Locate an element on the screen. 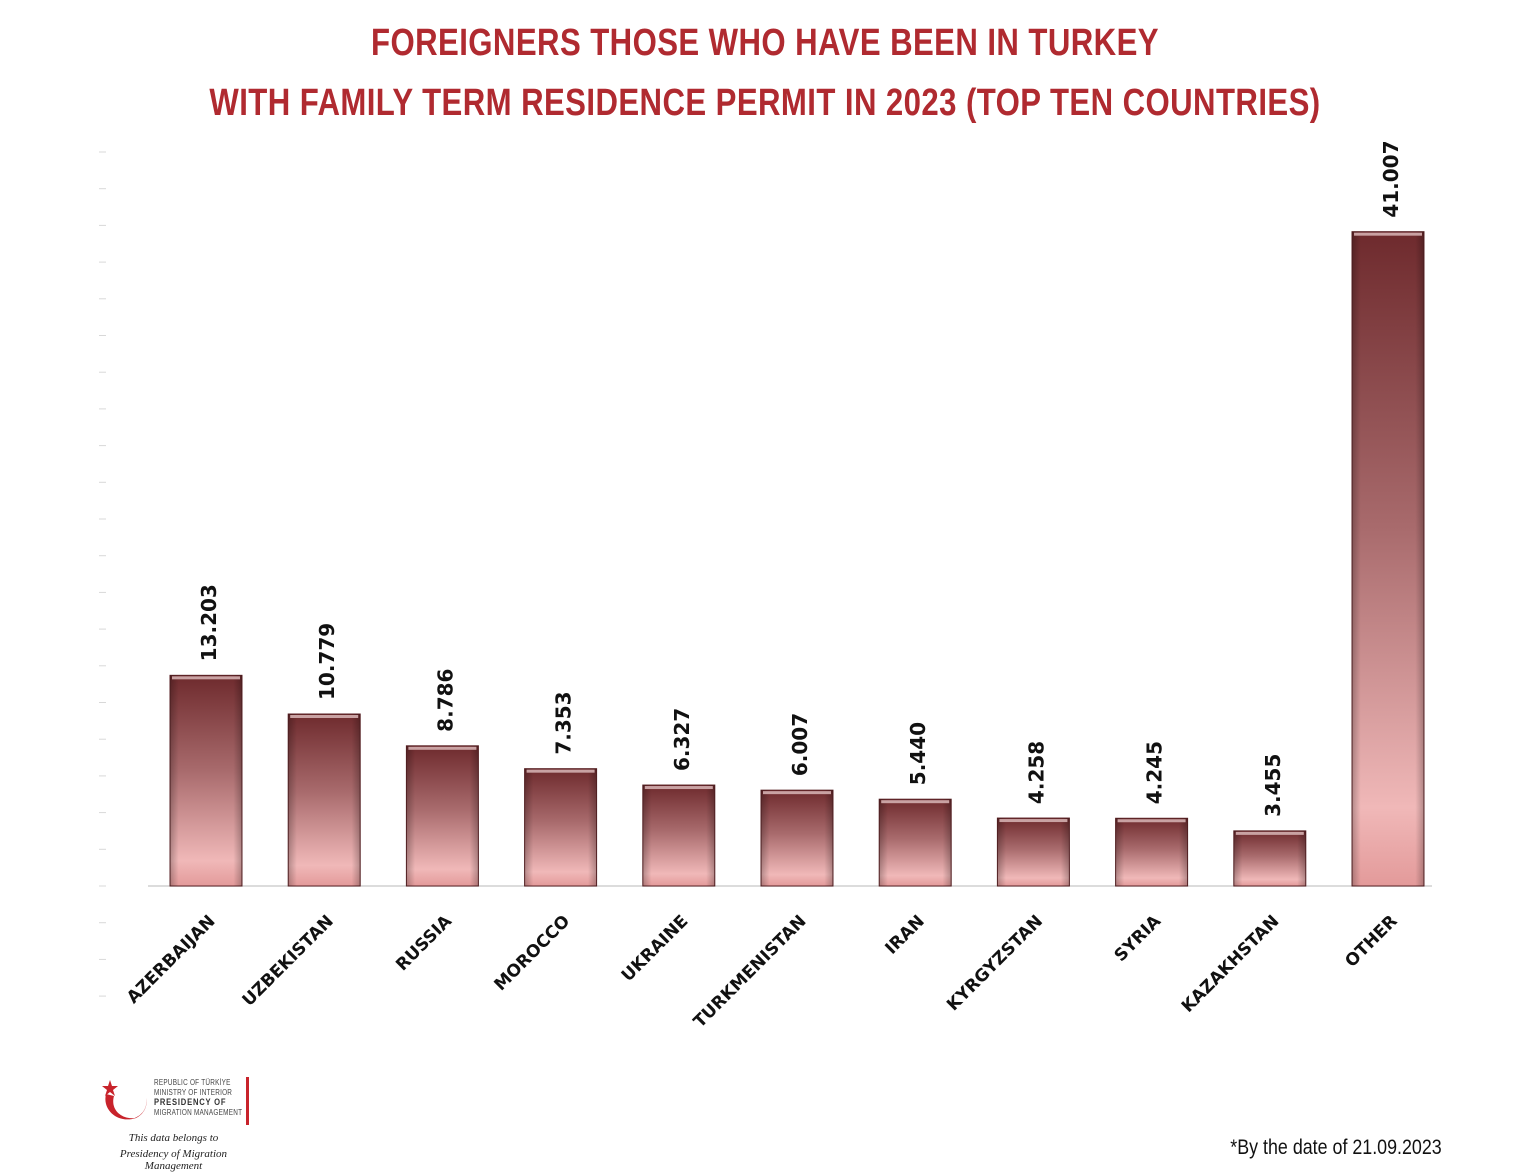 The image size is (1530, 1173). value-label: 6.327 is located at coordinates (682, 739).